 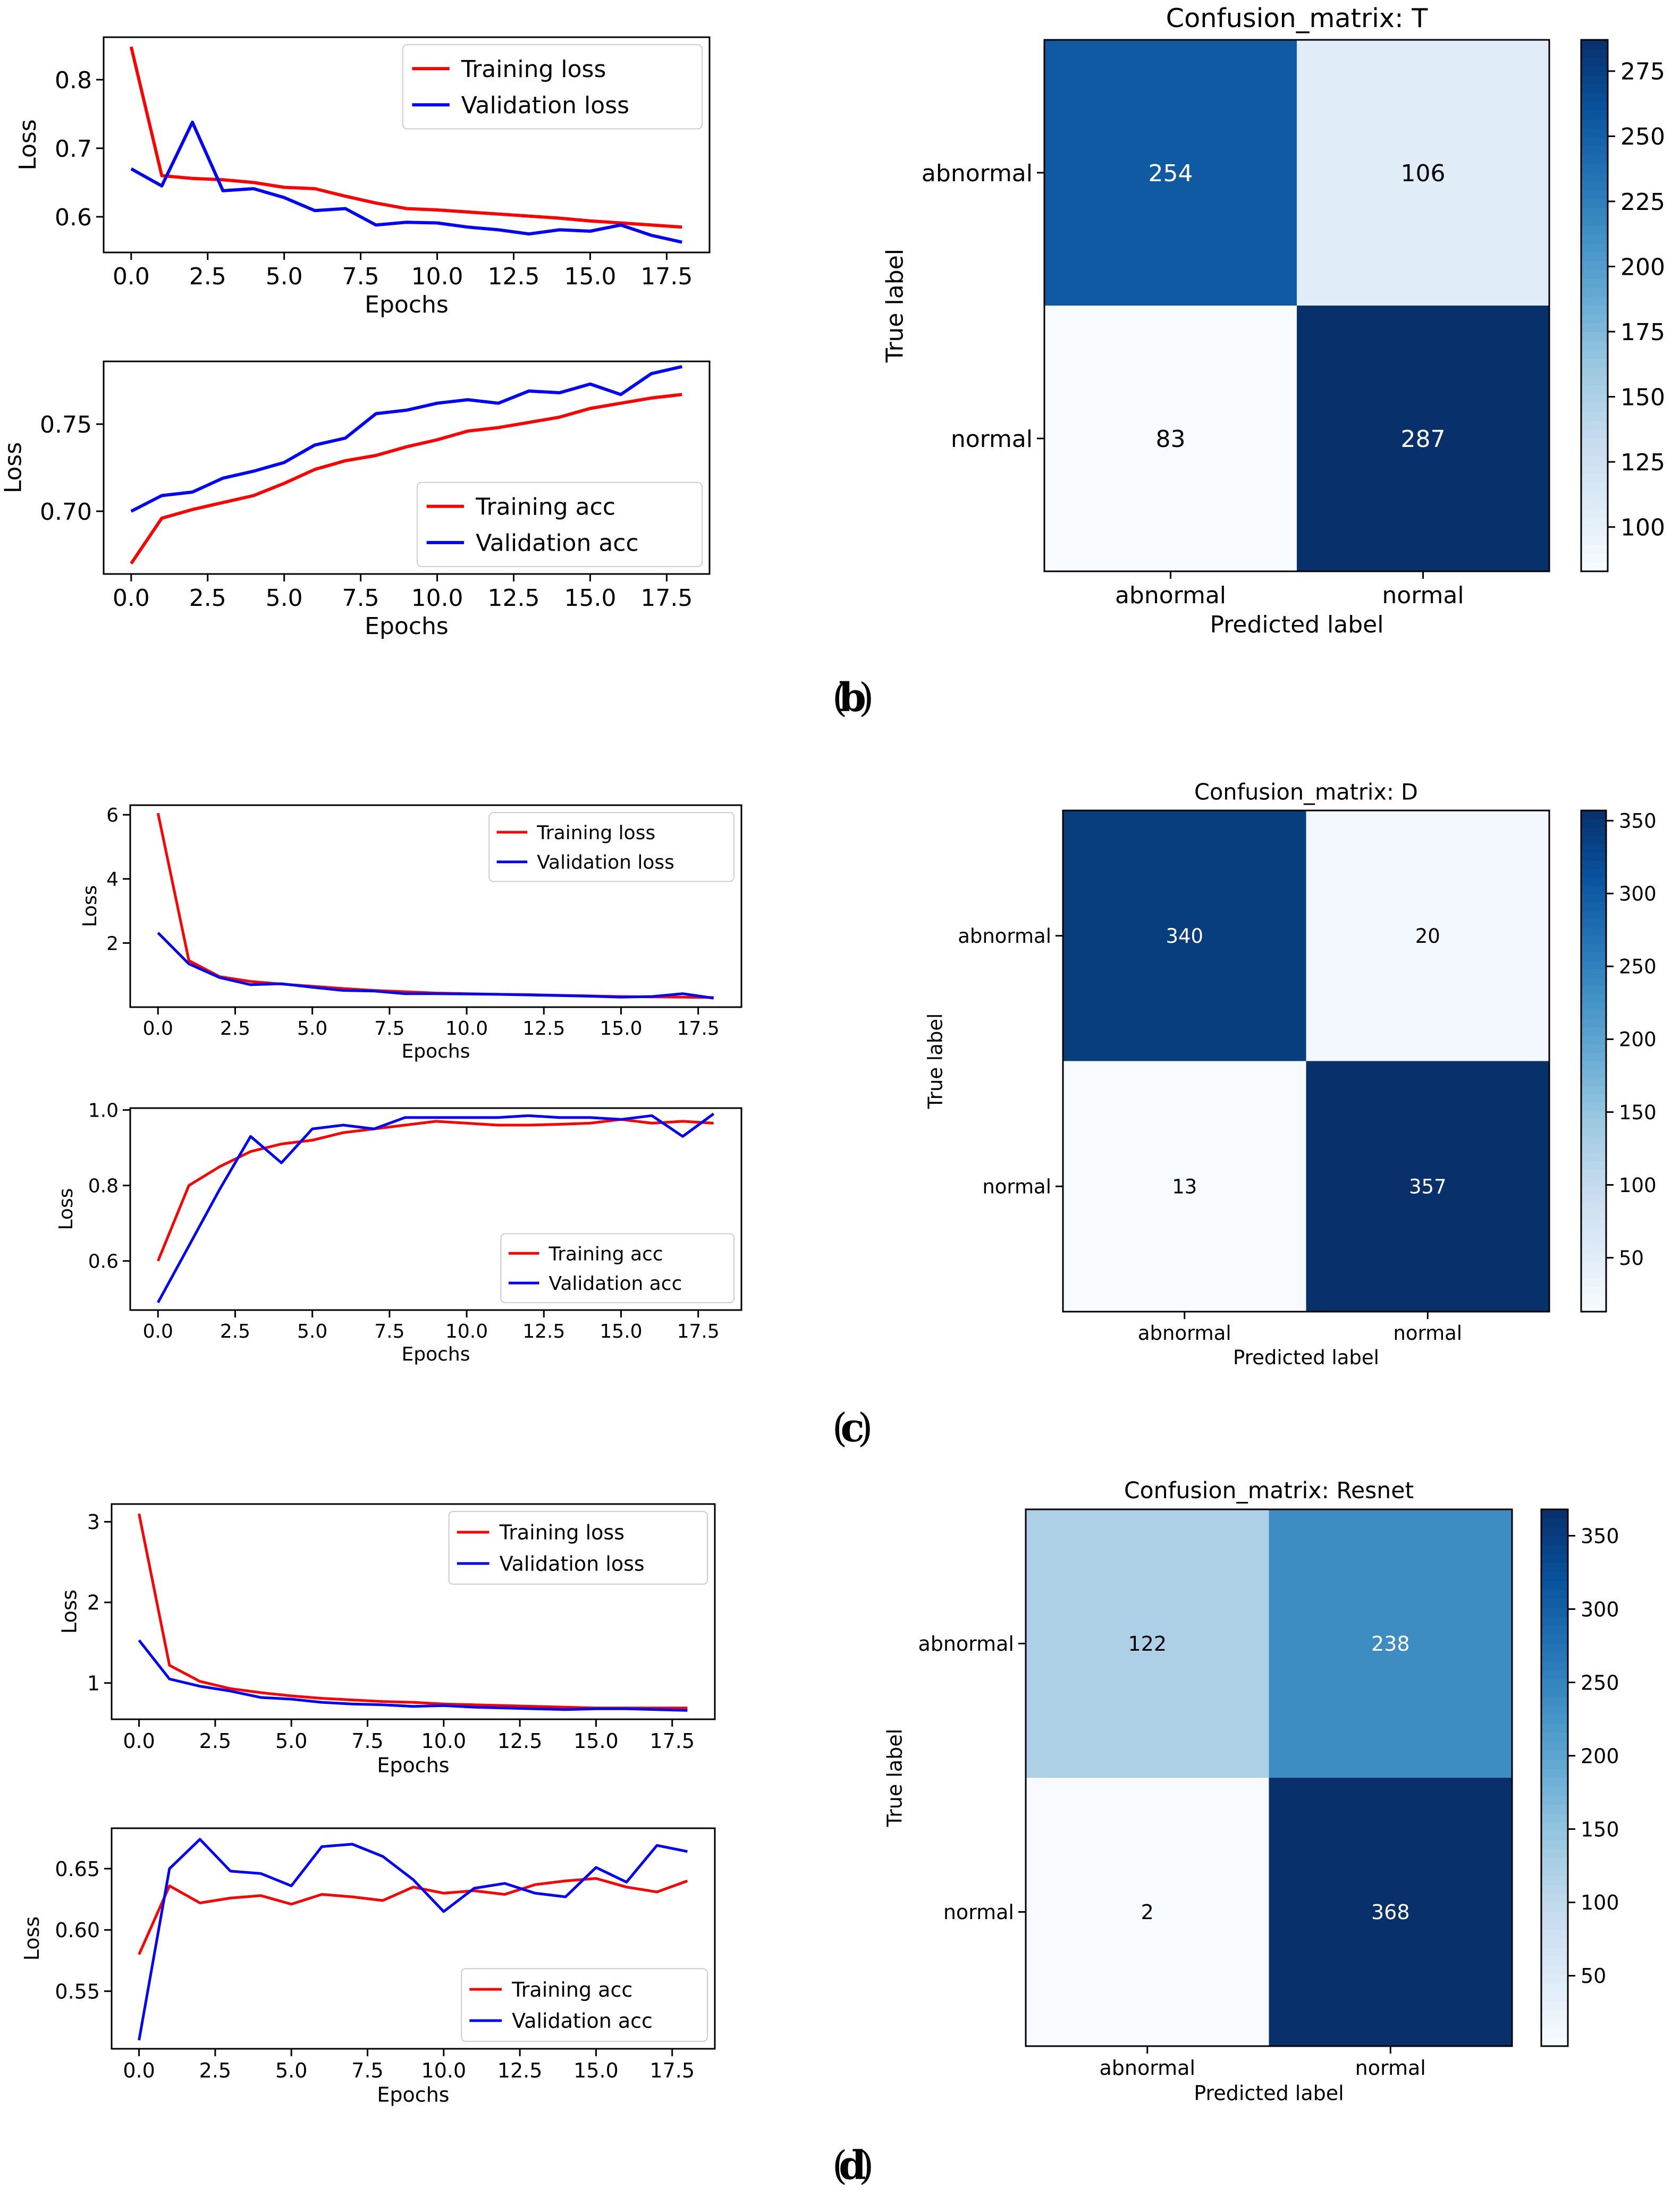 What do you see at coordinates (866, 1428) in the screenshot?
I see `caption-c-close-paren: )` at bounding box center [866, 1428].